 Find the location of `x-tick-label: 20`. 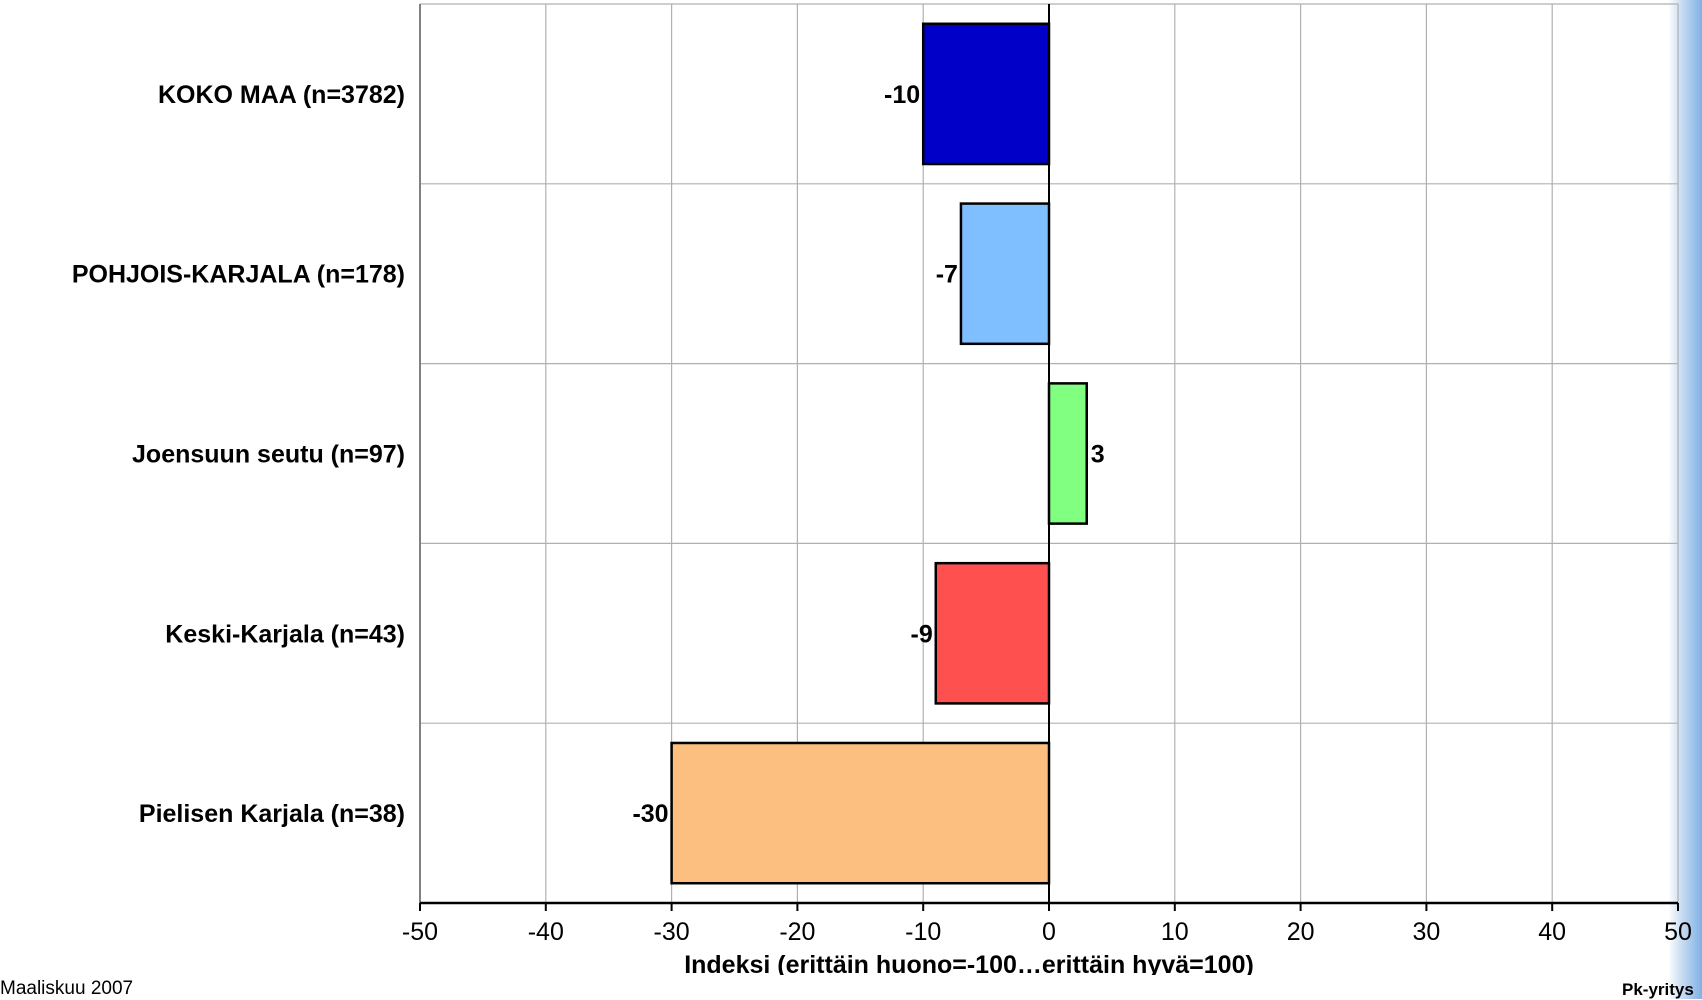

x-tick-label: 20 is located at coordinates (1301, 932).